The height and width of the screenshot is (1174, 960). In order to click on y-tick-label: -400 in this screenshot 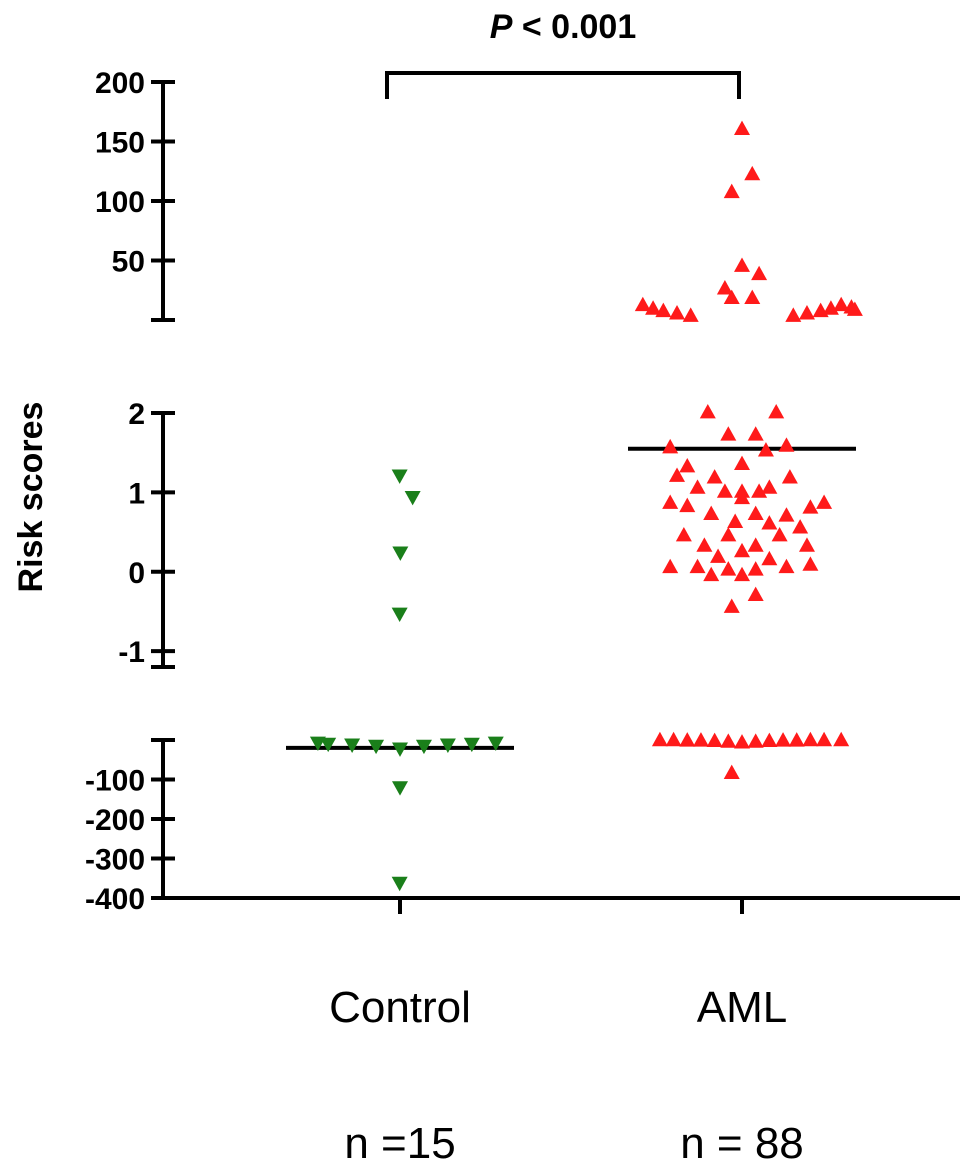, I will do `click(115, 899)`.